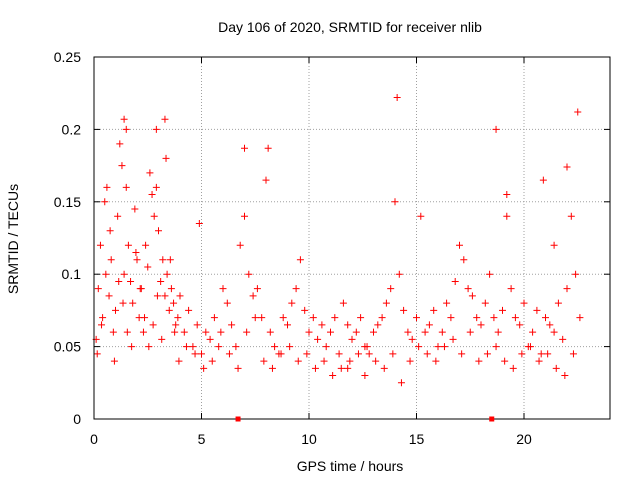 The image size is (640, 485). What do you see at coordinates (202, 439) in the screenshot?
I see `x-tick-label: 5` at bounding box center [202, 439].